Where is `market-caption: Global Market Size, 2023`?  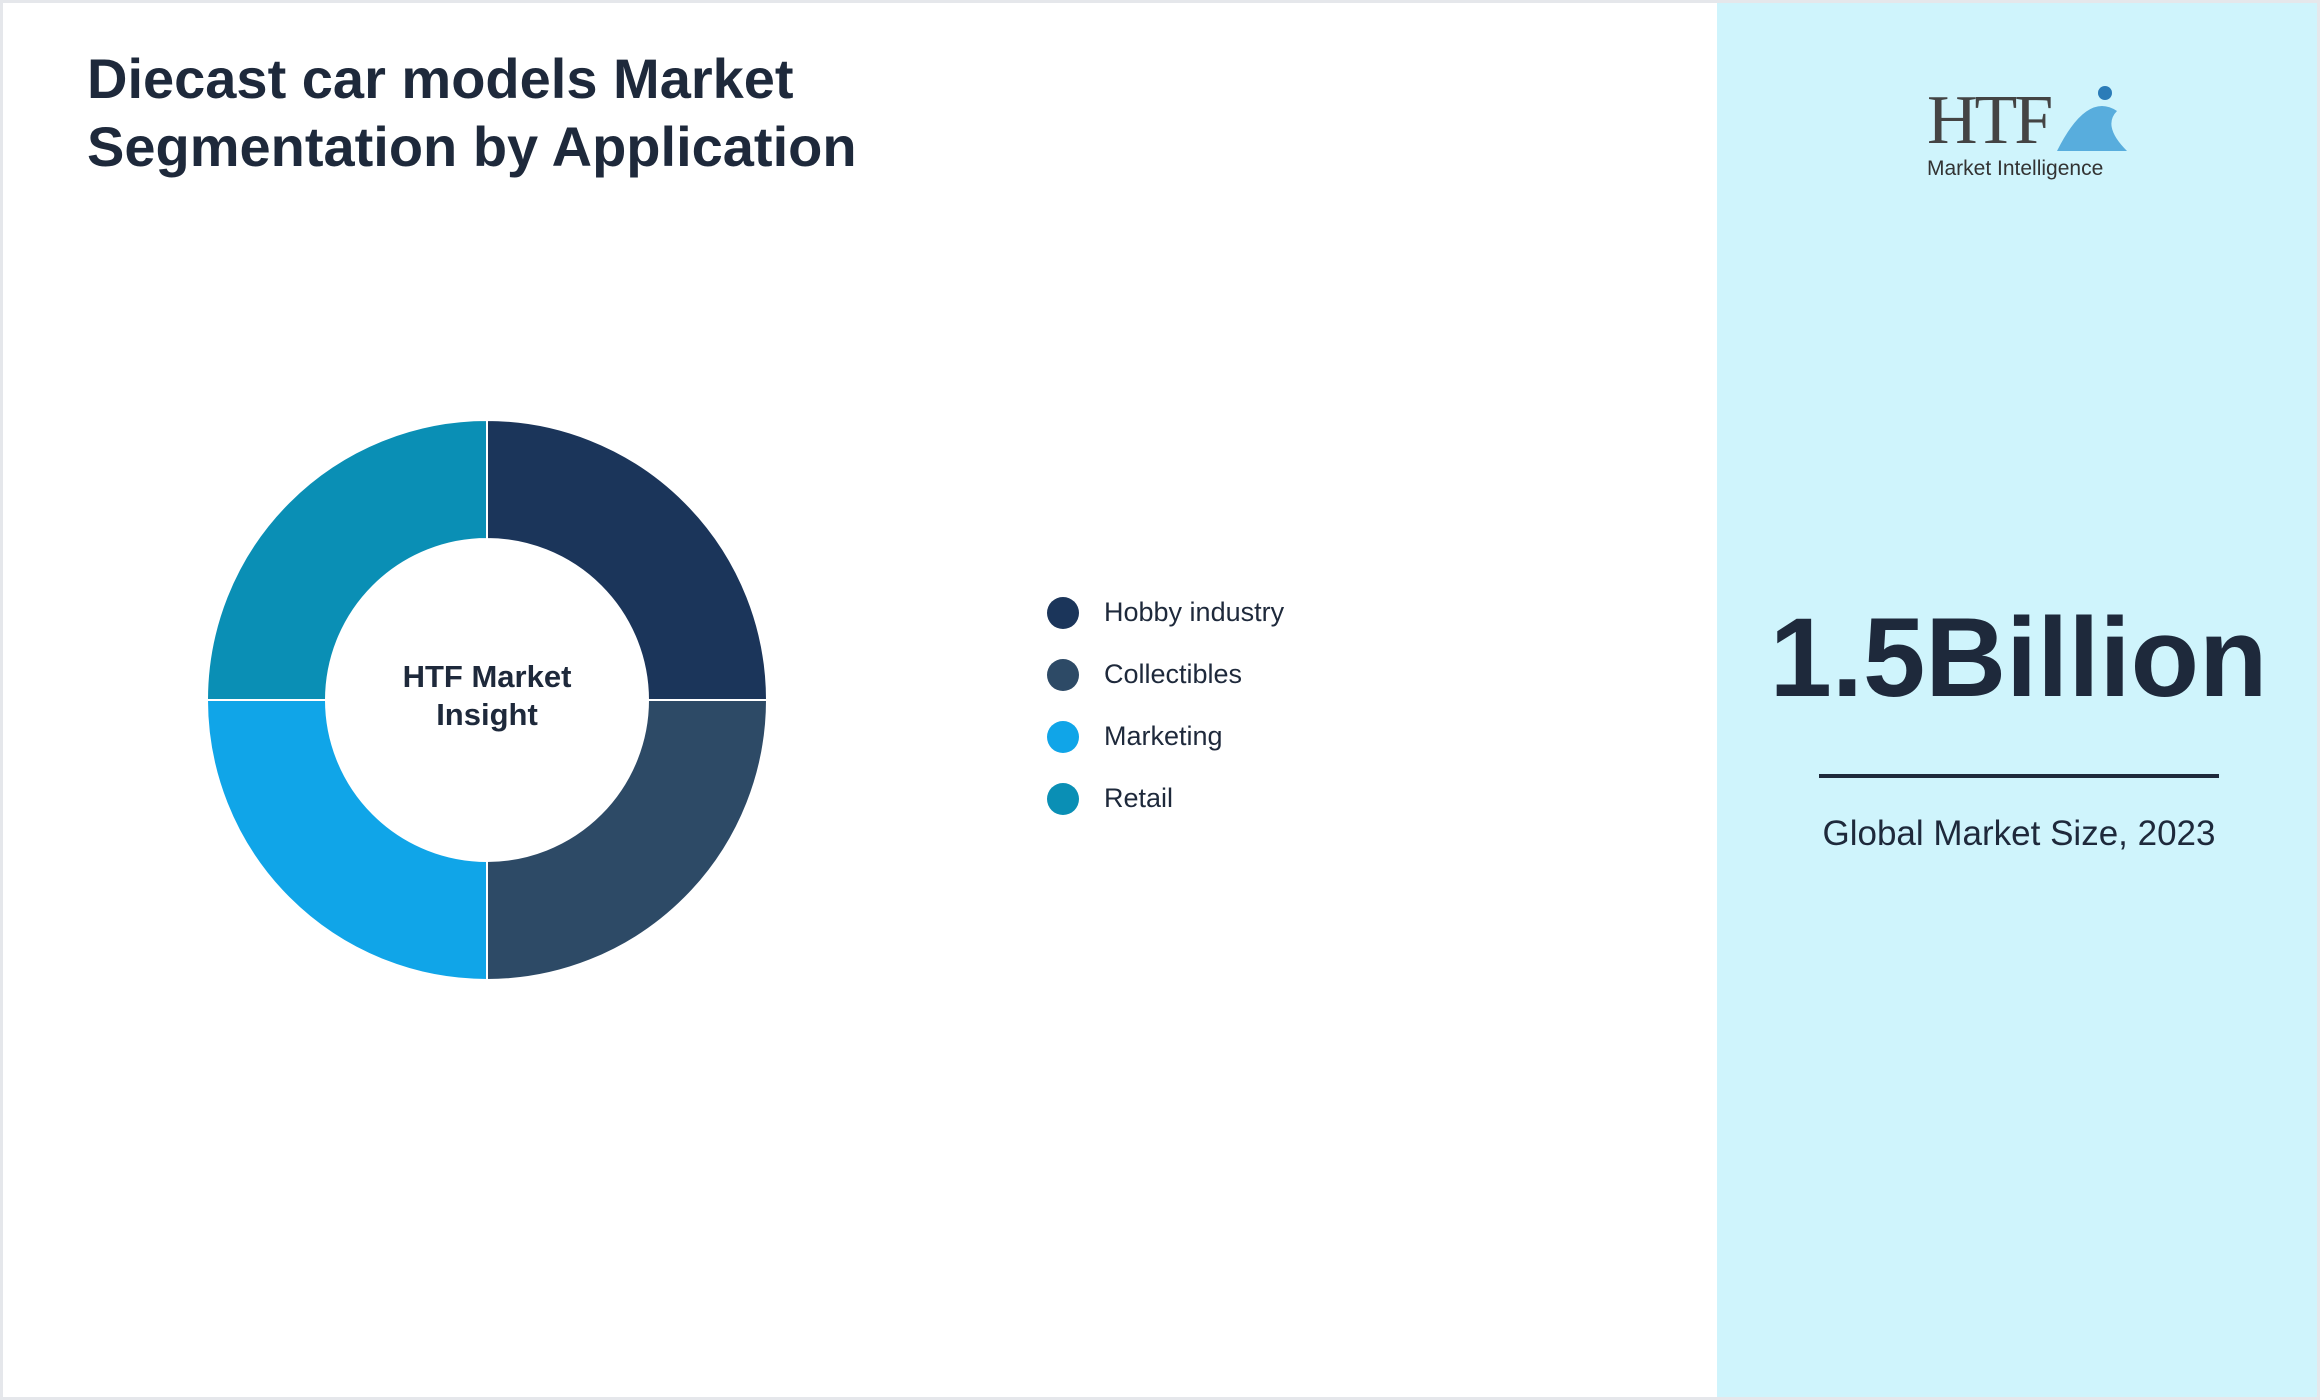 market-caption: Global Market Size, 2023 is located at coordinates (2019, 833).